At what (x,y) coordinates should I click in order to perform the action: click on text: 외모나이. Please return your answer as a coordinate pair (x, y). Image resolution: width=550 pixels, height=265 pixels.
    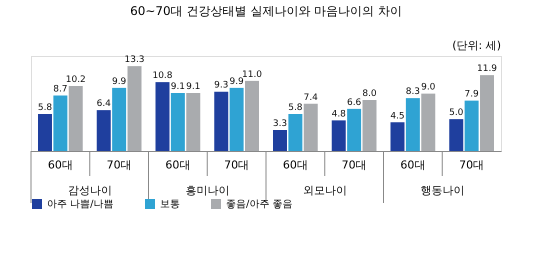
    Looking at the image, I should click on (324, 190).